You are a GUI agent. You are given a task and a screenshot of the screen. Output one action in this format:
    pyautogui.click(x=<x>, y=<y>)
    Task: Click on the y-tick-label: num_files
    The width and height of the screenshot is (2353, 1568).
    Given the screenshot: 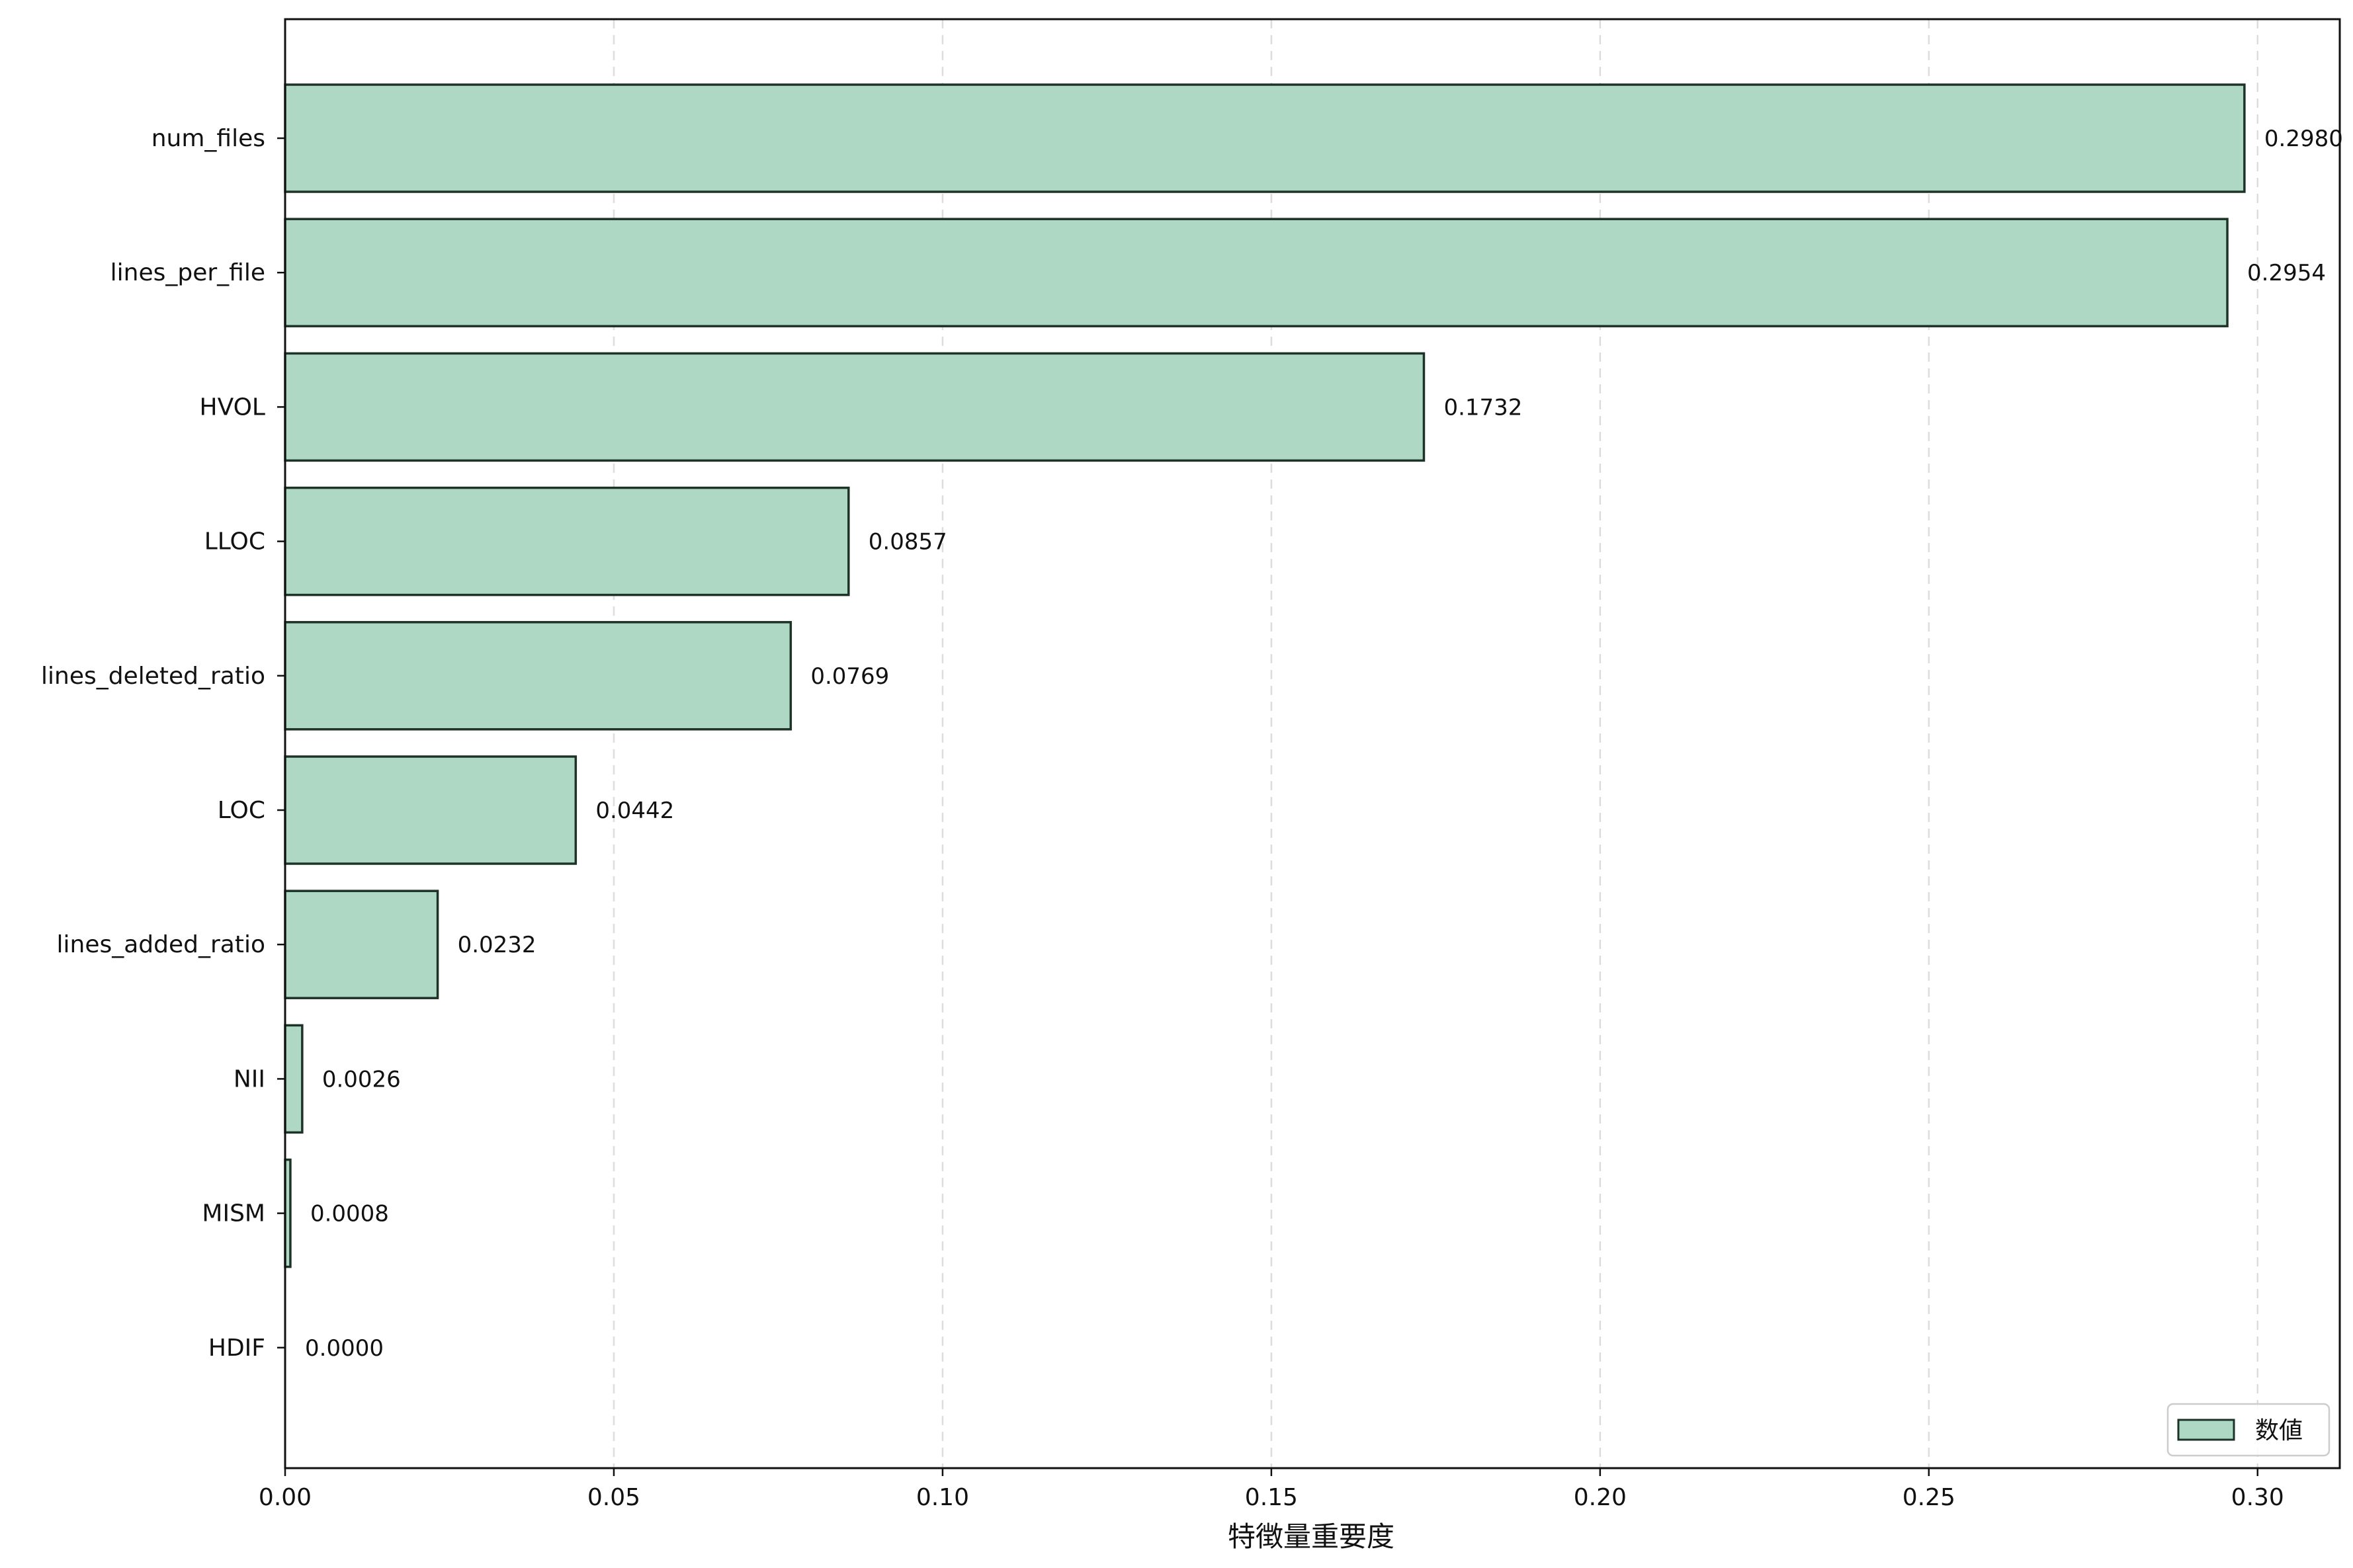 What is the action you would take?
    pyautogui.click(x=208, y=138)
    